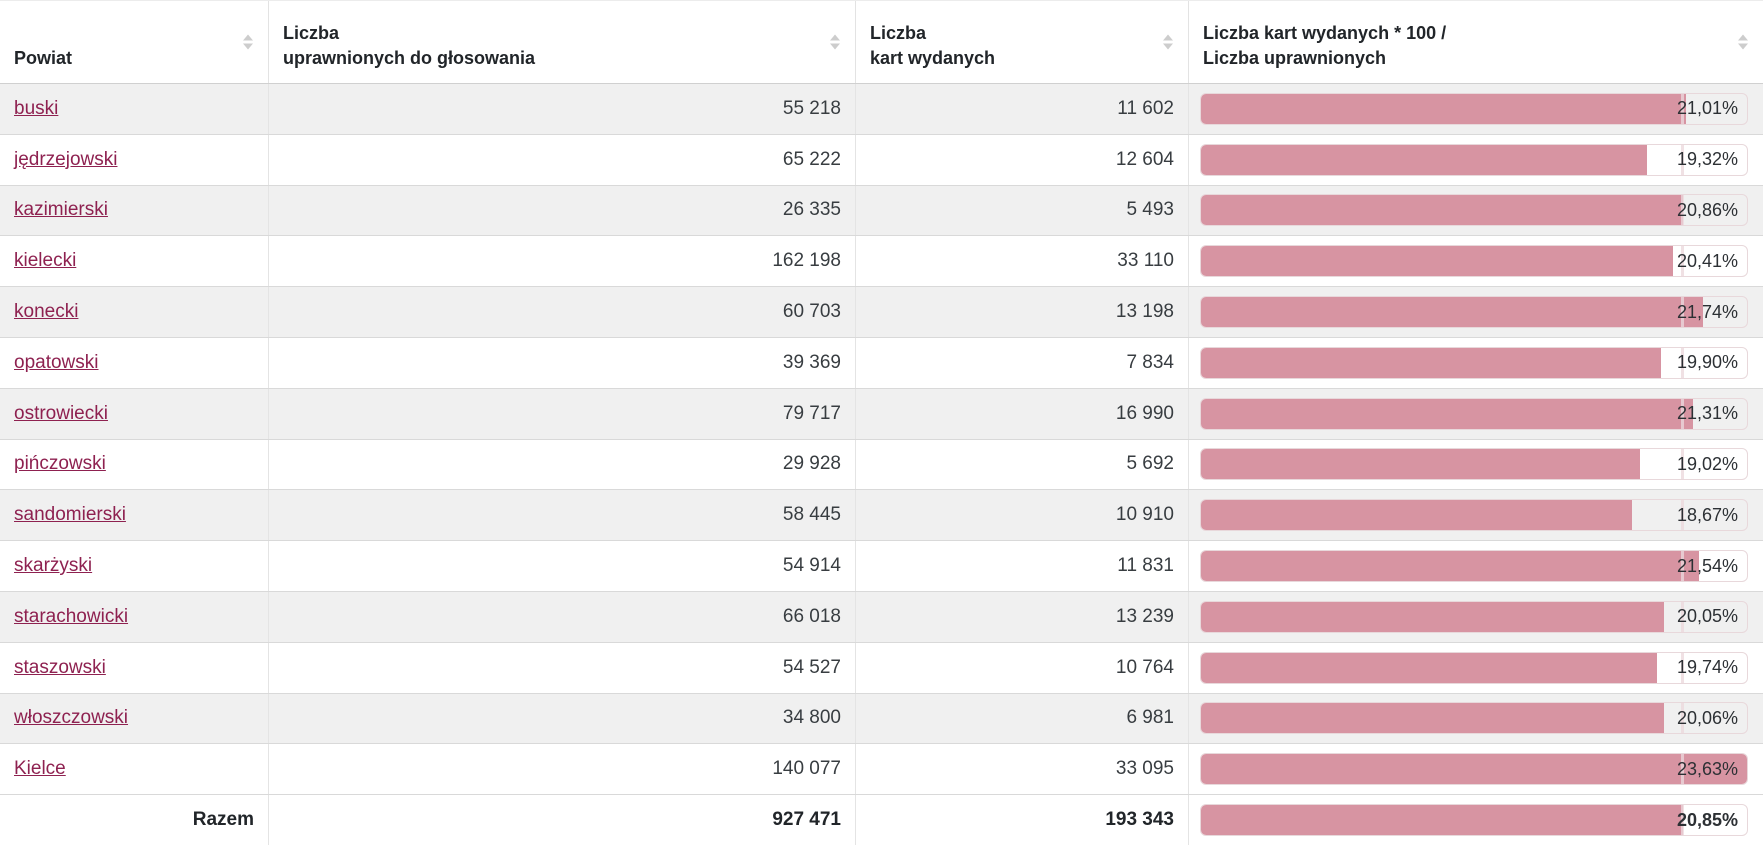 This screenshot has height=845, width=1763. I want to click on powiat-link: starachowicki, so click(71, 616).